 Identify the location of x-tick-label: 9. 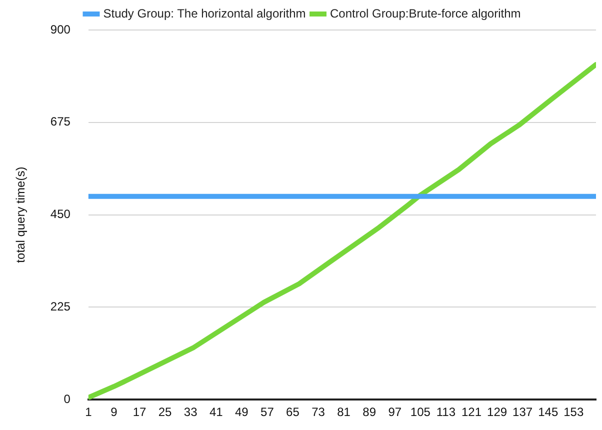
(114, 412).